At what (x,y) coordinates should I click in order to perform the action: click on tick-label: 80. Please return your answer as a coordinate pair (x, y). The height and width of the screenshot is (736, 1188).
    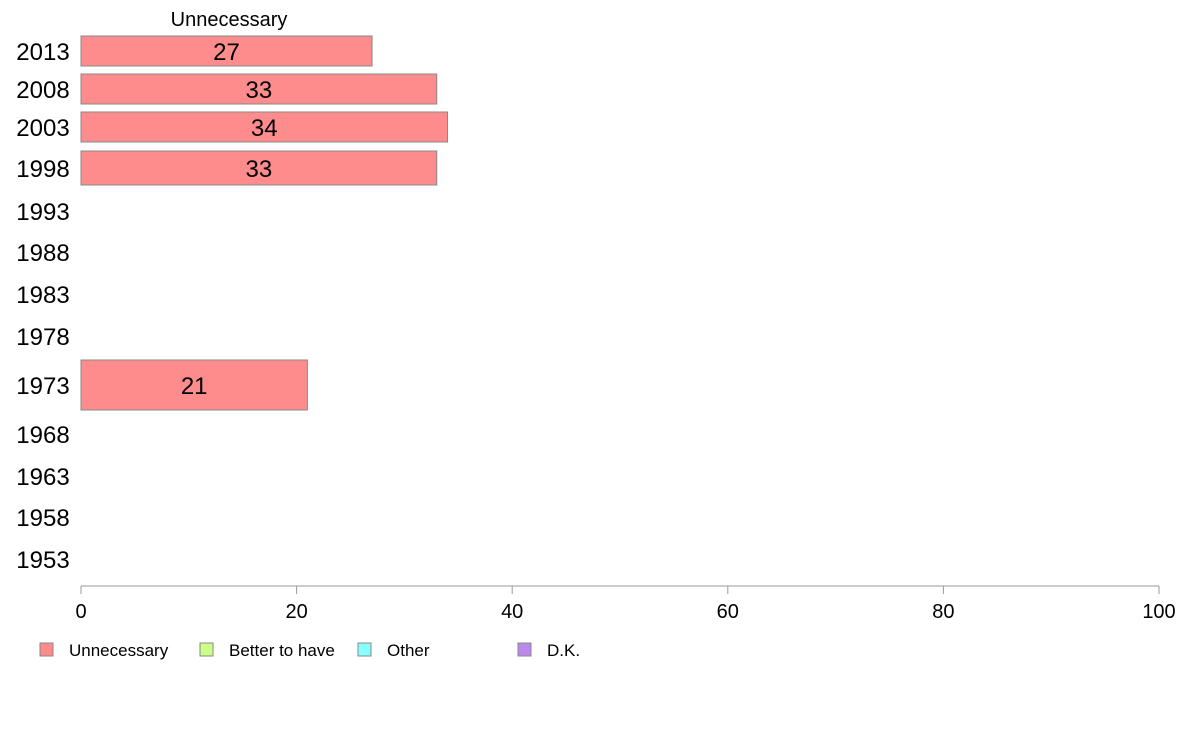
    Looking at the image, I should click on (943, 612).